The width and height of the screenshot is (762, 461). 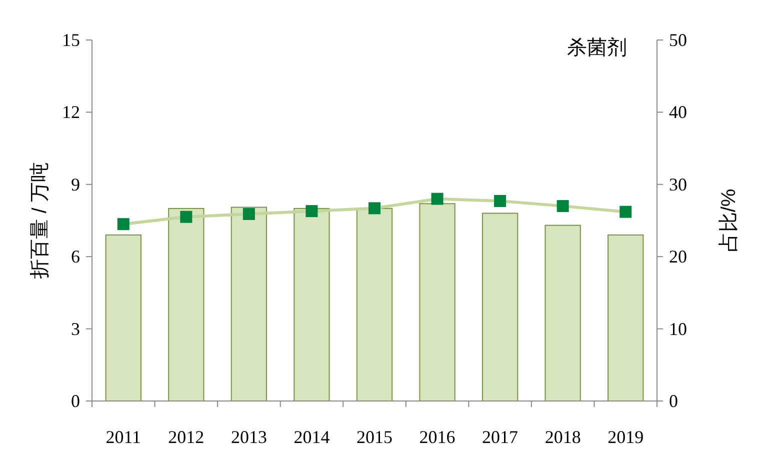 What do you see at coordinates (124, 437) in the screenshot?
I see `x-tick-label: 2011` at bounding box center [124, 437].